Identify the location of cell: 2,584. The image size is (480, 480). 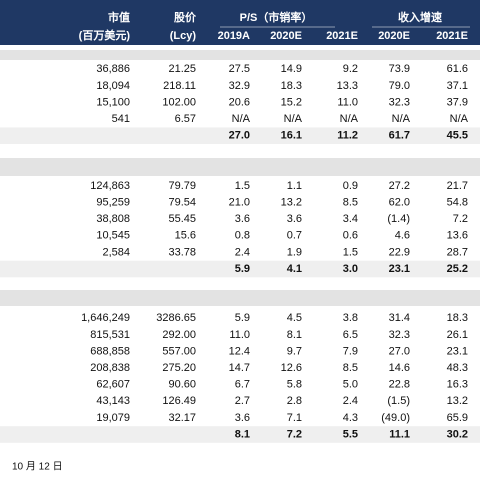
(116, 252).